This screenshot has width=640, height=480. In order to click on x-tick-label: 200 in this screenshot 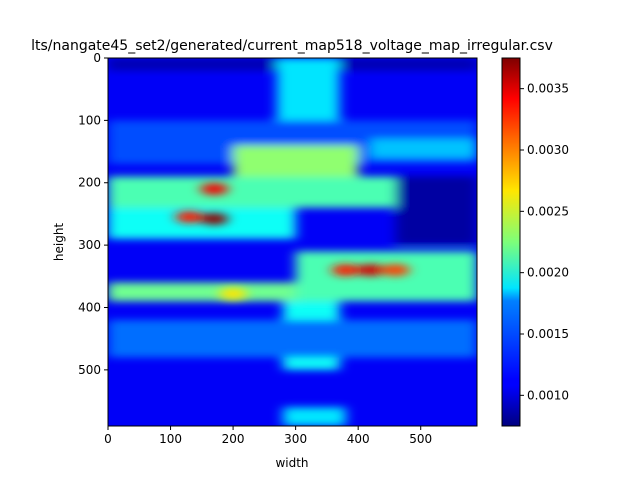, I will do `click(233, 439)`.